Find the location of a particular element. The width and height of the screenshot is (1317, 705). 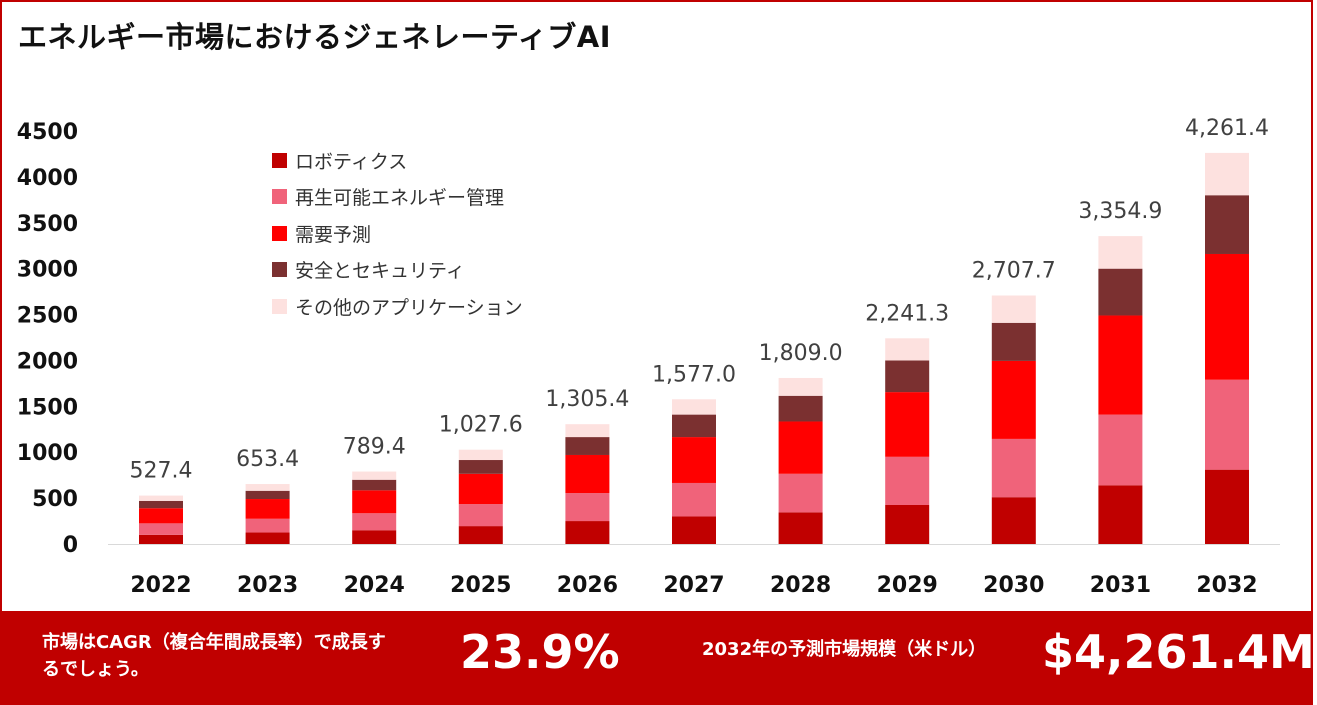

cagr-text: 市場はCAGR（複合年間成長率）で成長するでしょう。 is located at coordinates (214, 656).